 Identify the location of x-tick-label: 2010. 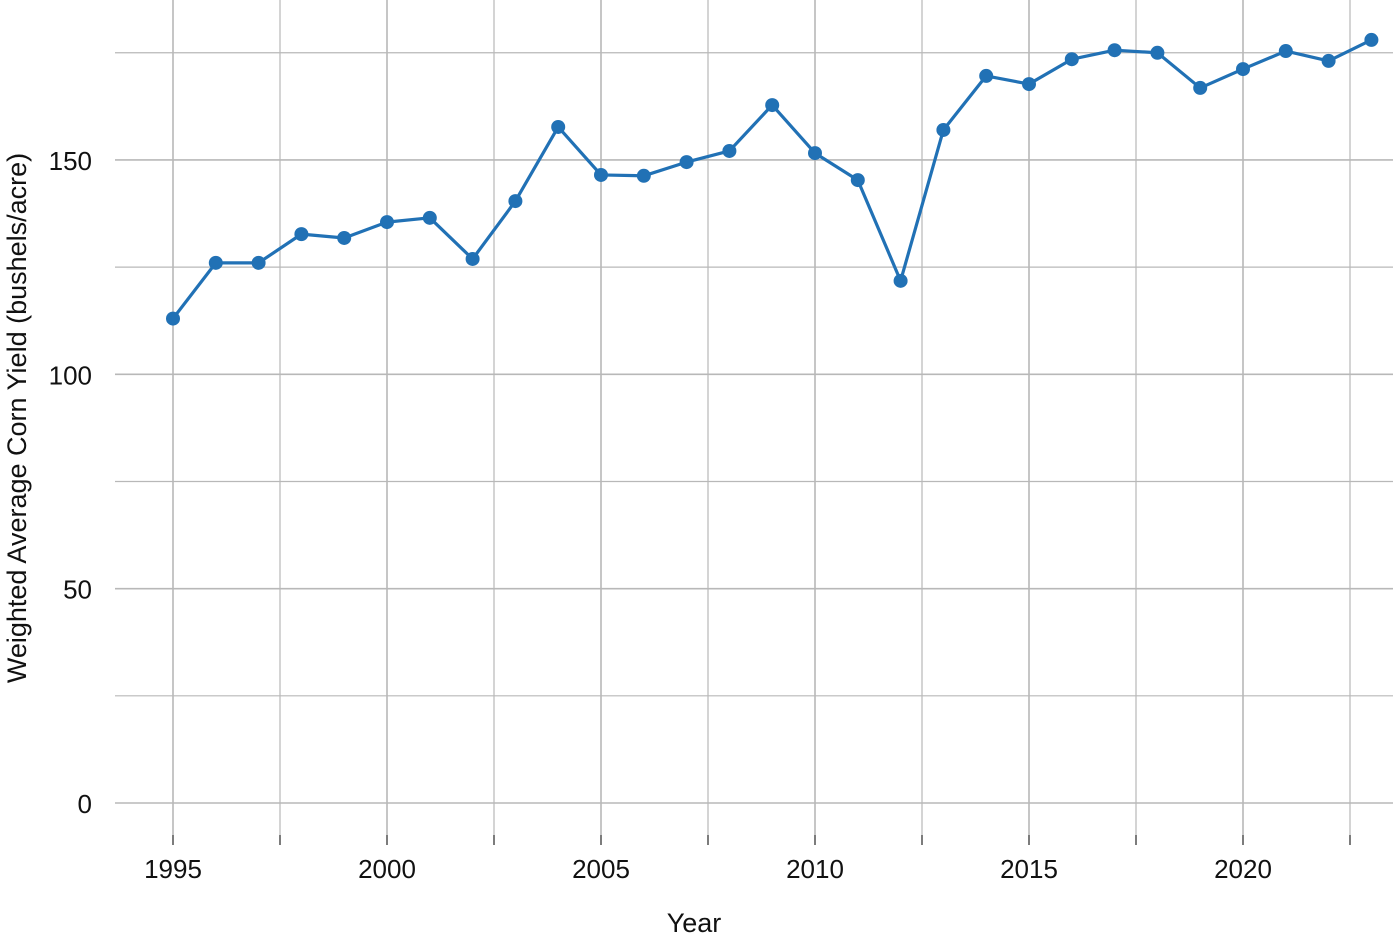
(815, 869).